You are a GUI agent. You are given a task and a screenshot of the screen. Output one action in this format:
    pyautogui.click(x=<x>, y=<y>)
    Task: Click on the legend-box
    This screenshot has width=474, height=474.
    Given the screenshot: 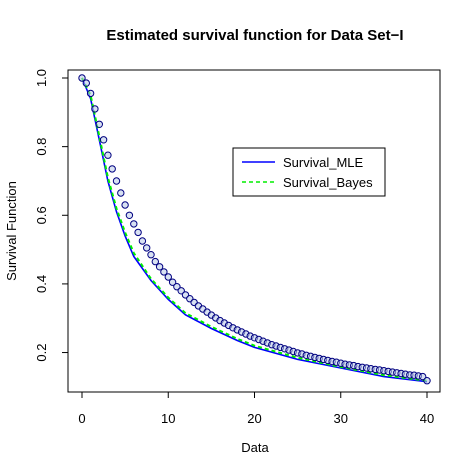 What is the action you would take?
    pyautogui.click(x=309, y=172)
    